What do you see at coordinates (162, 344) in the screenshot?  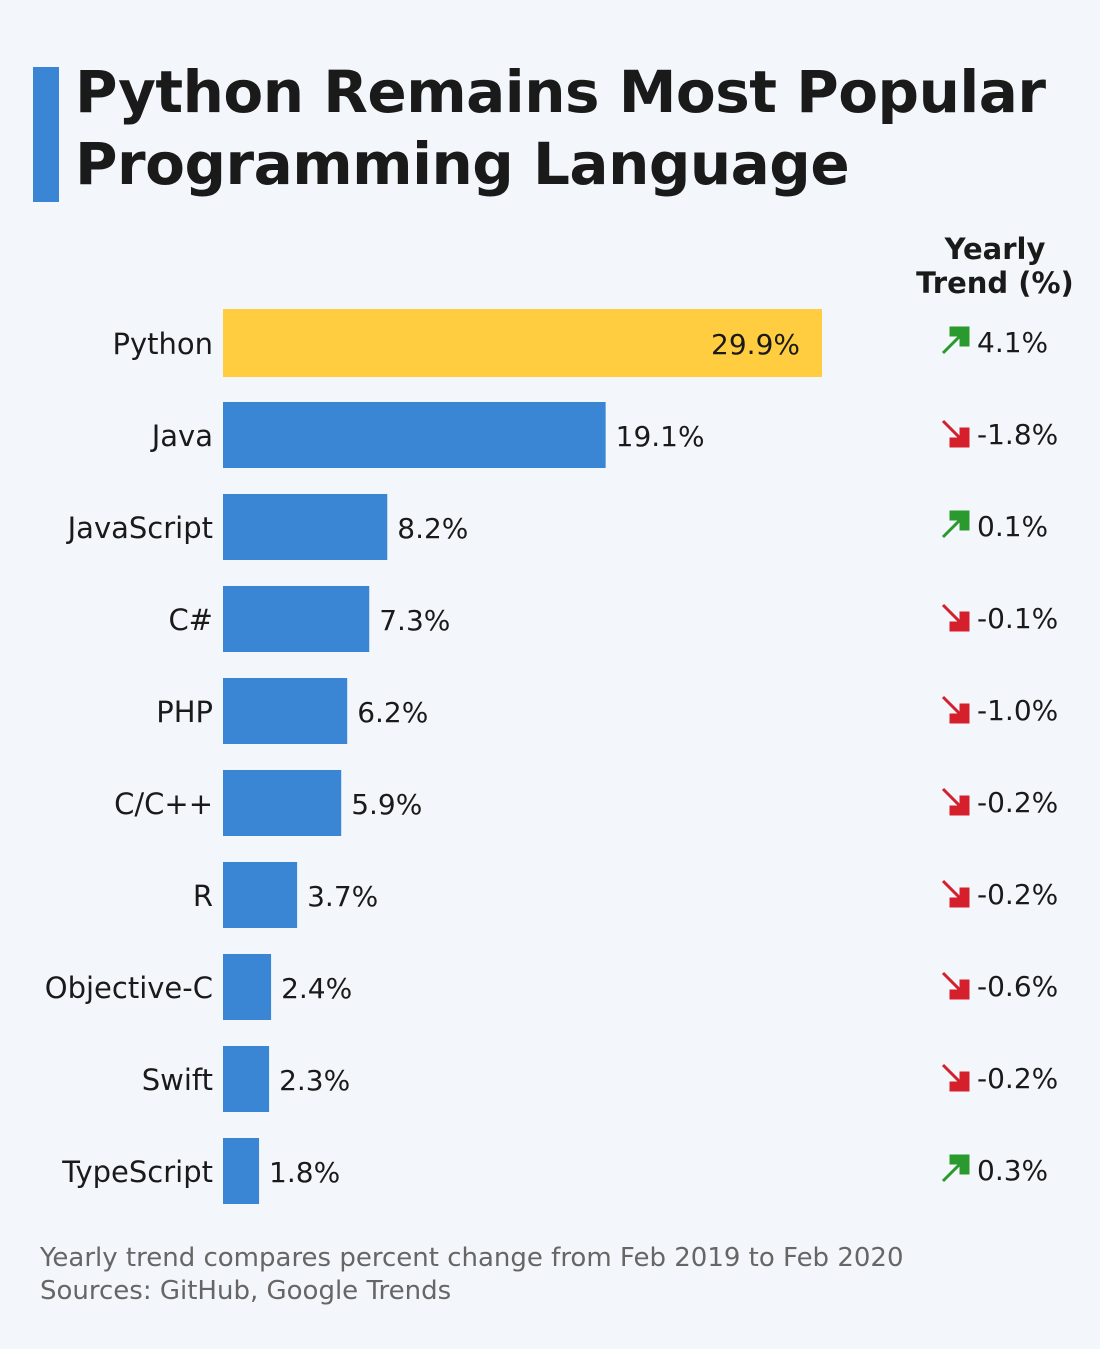 I see `category-label: Python` at bounding box center [162, 344].